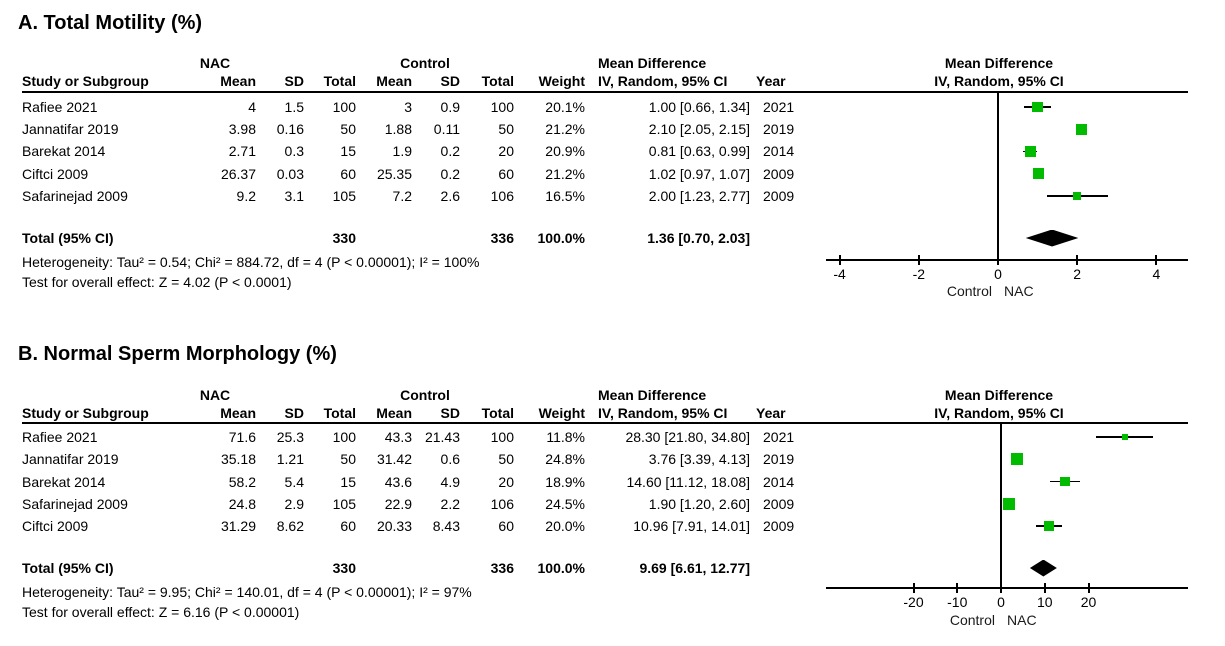 This screenshot has width=1225, height=646. What do you see at coordinates (68, 238) in the screenshot?
I see `total-label: Total (95% CI)` at bounding box center [68, 238].